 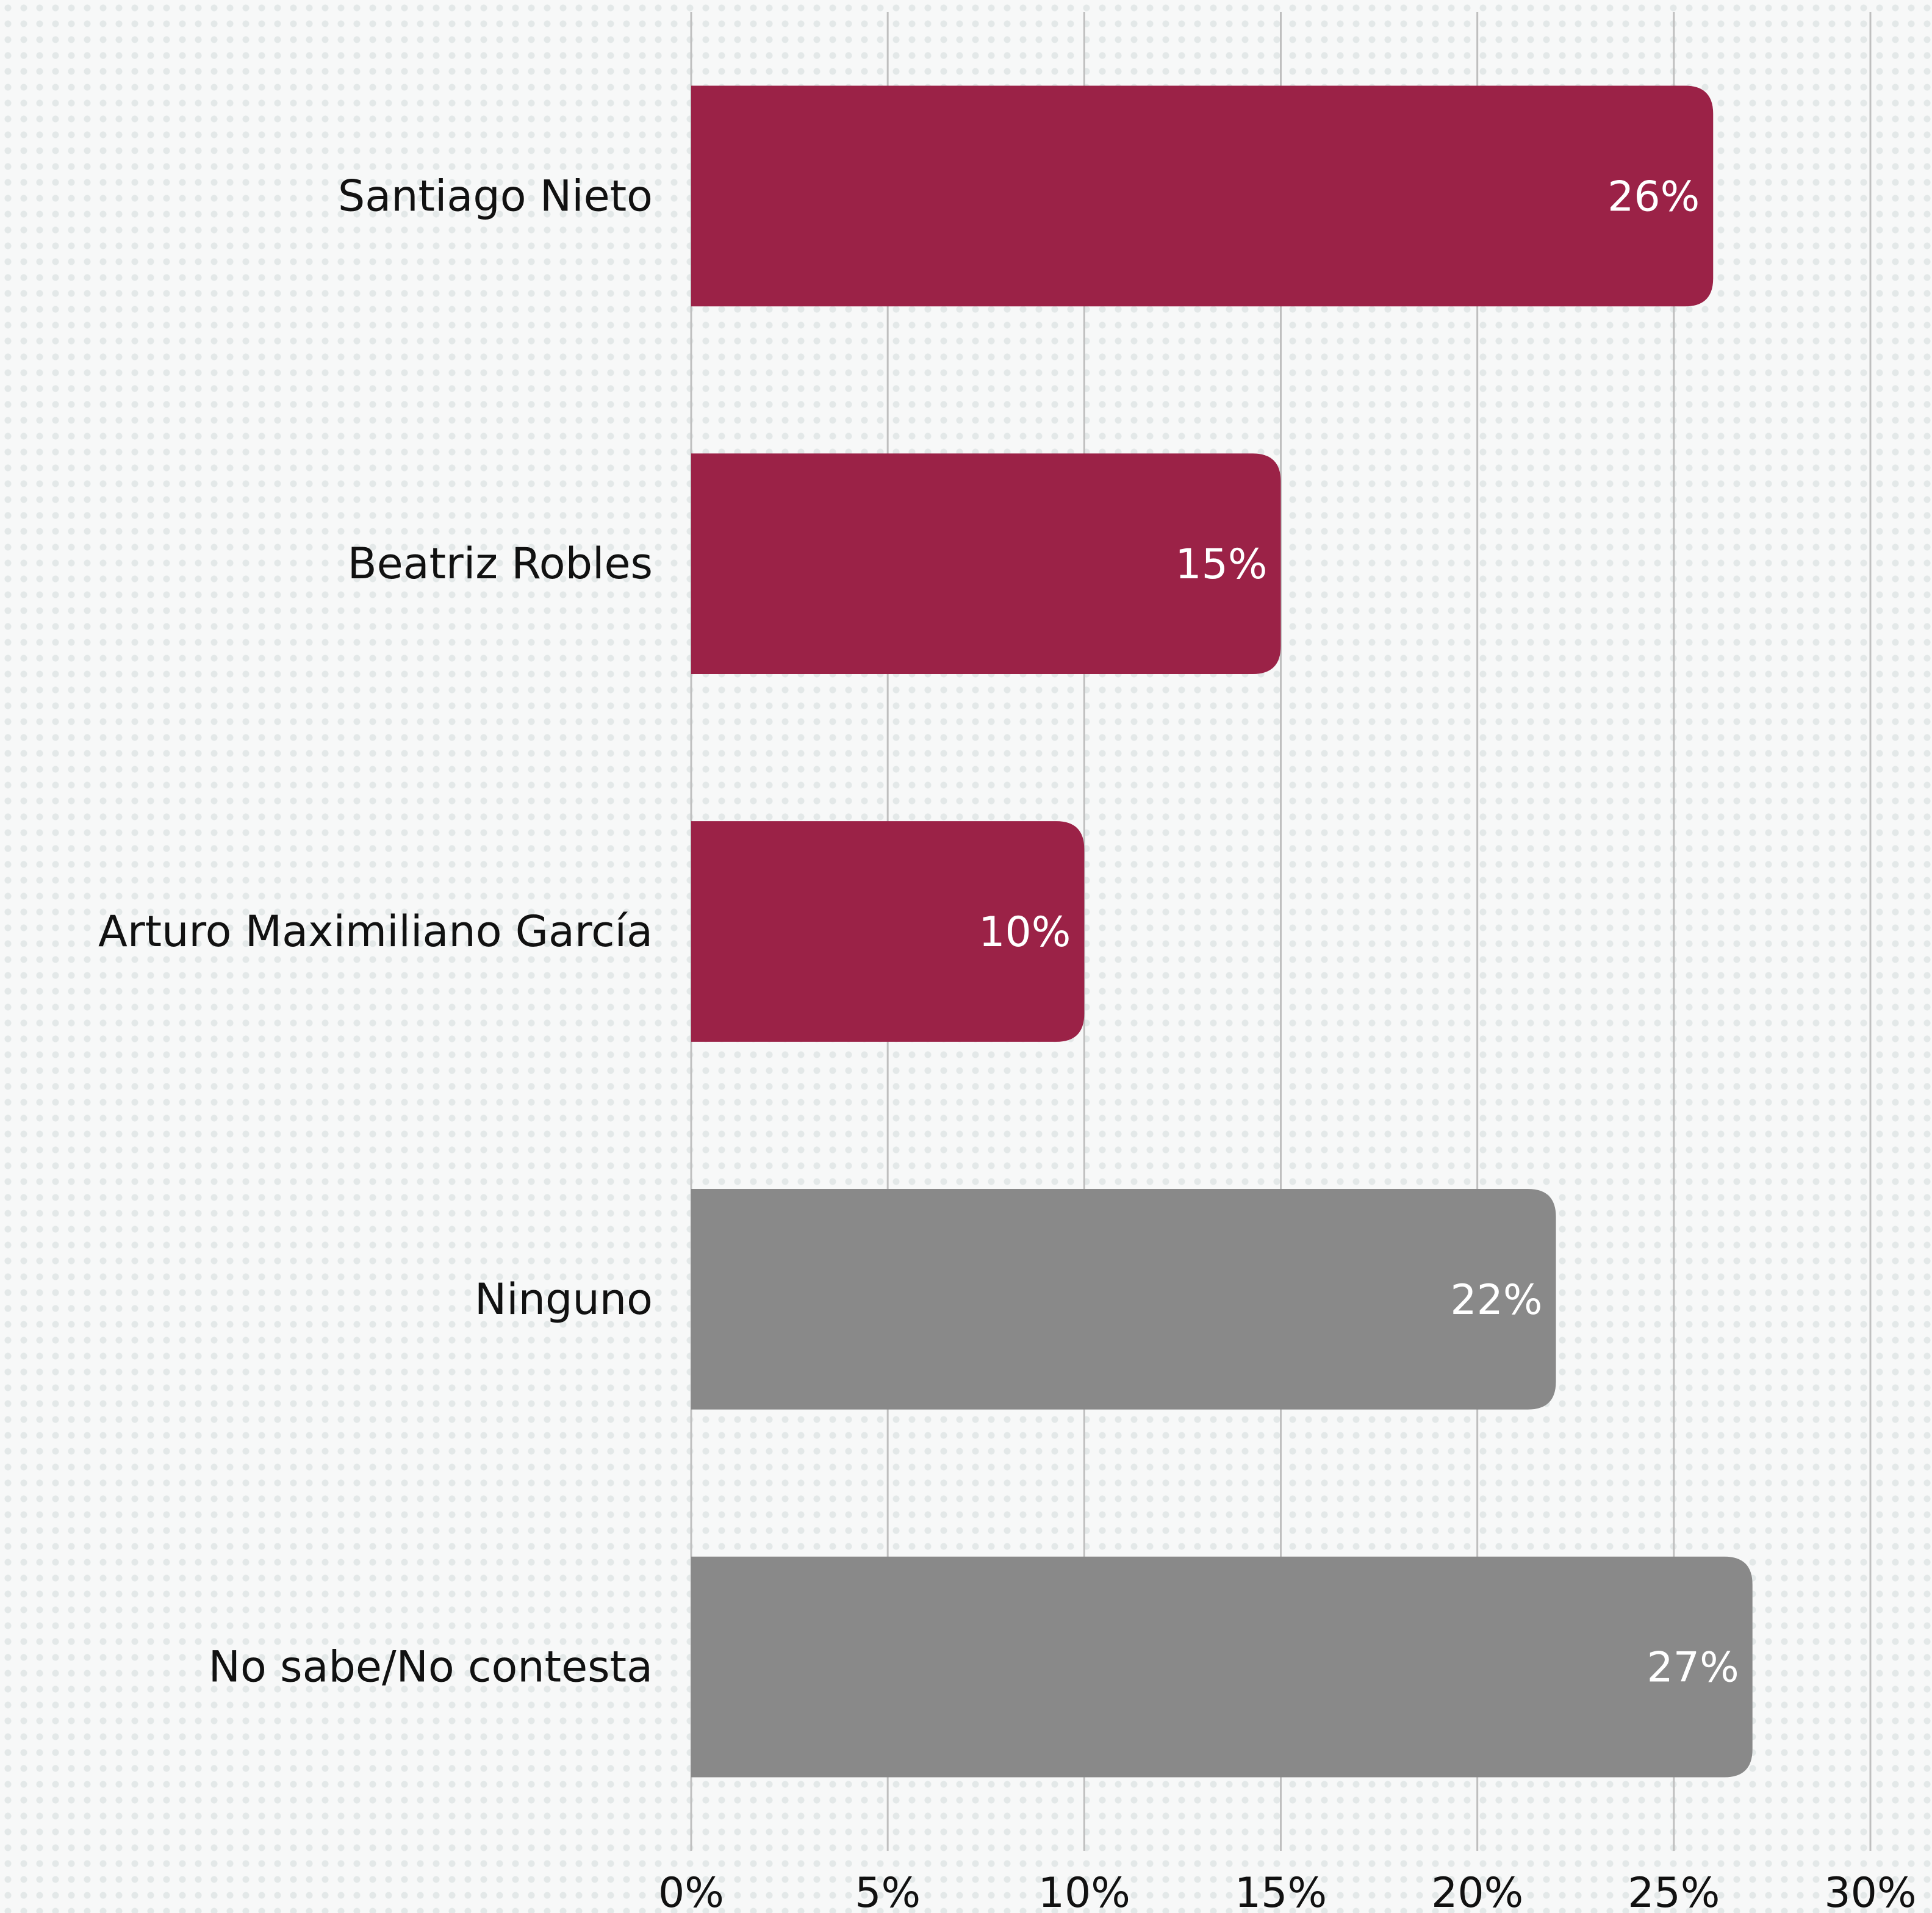 What do you see at coordinates (691, 1891) in the screenshot?
I see `x-tick-label: 0%` at bounding box center [691, 1891].